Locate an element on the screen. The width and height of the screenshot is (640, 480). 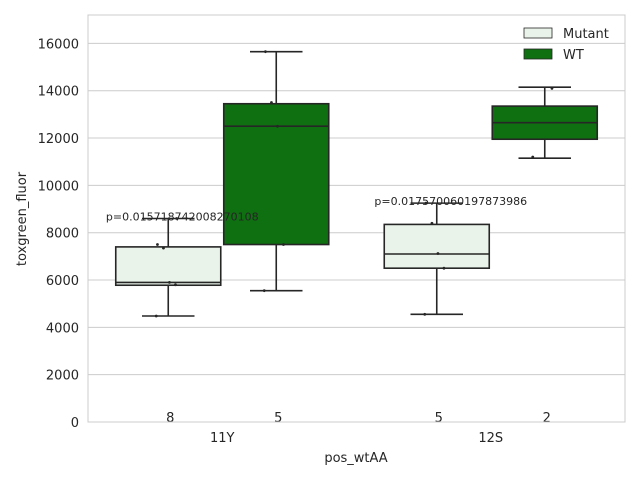
y-tick-label: 12000 is located at coordinates (58, 139).